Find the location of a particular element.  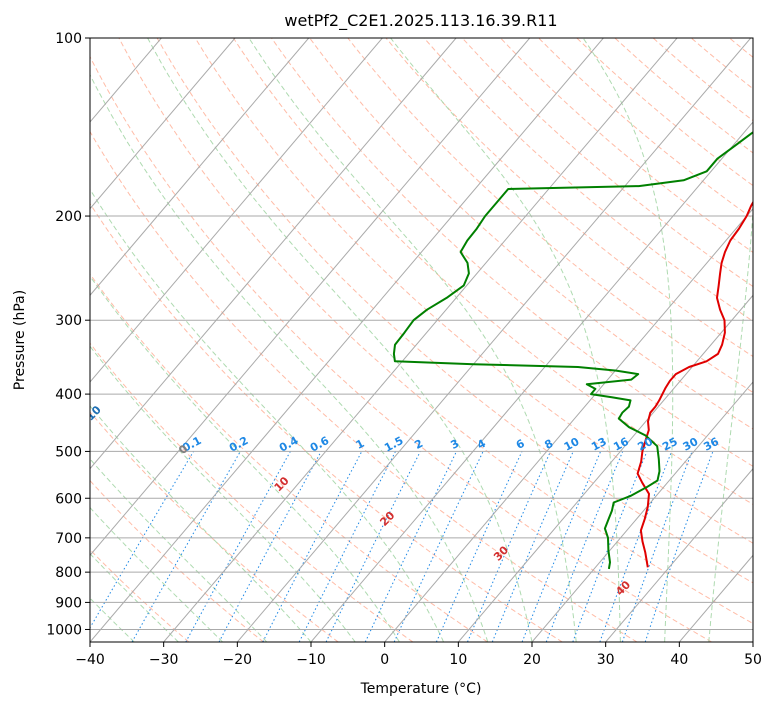

x-tick-label: 0 is located at coordinates (384, 660).